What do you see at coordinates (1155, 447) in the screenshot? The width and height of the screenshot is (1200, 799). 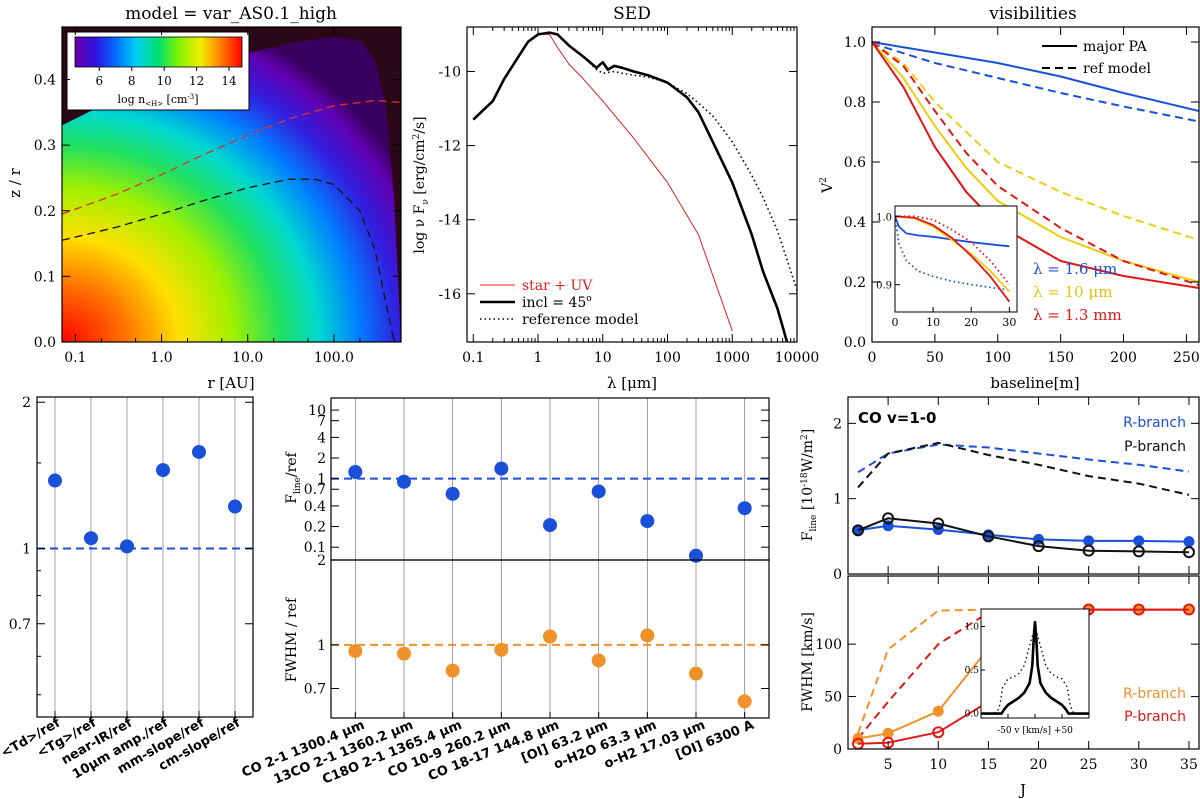 I see `co-legend-p: P-branch` at bounding box center [1155, 447].